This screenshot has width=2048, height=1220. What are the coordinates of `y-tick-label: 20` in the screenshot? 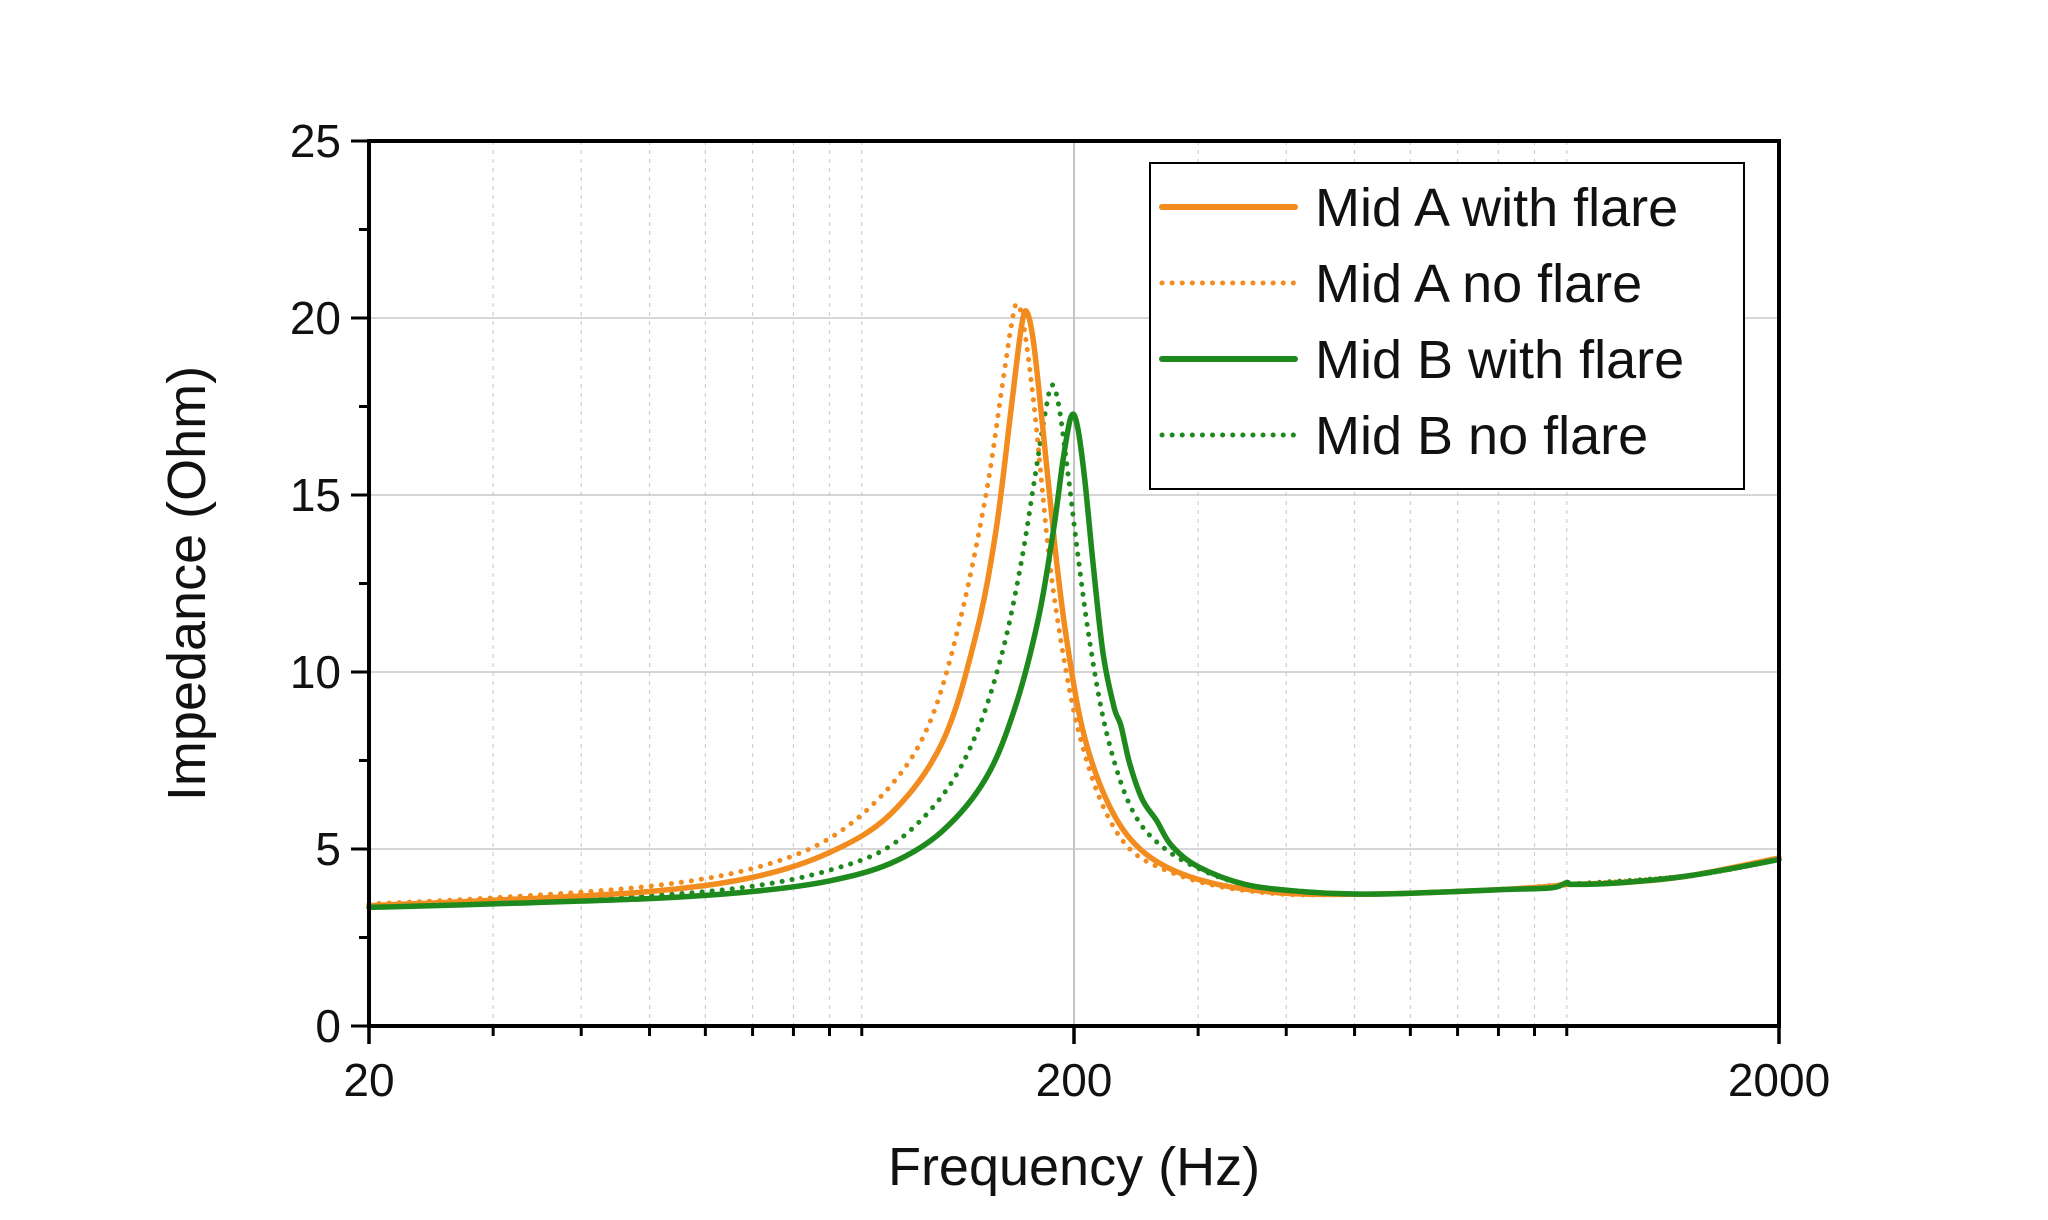 It's located at (315, 318).